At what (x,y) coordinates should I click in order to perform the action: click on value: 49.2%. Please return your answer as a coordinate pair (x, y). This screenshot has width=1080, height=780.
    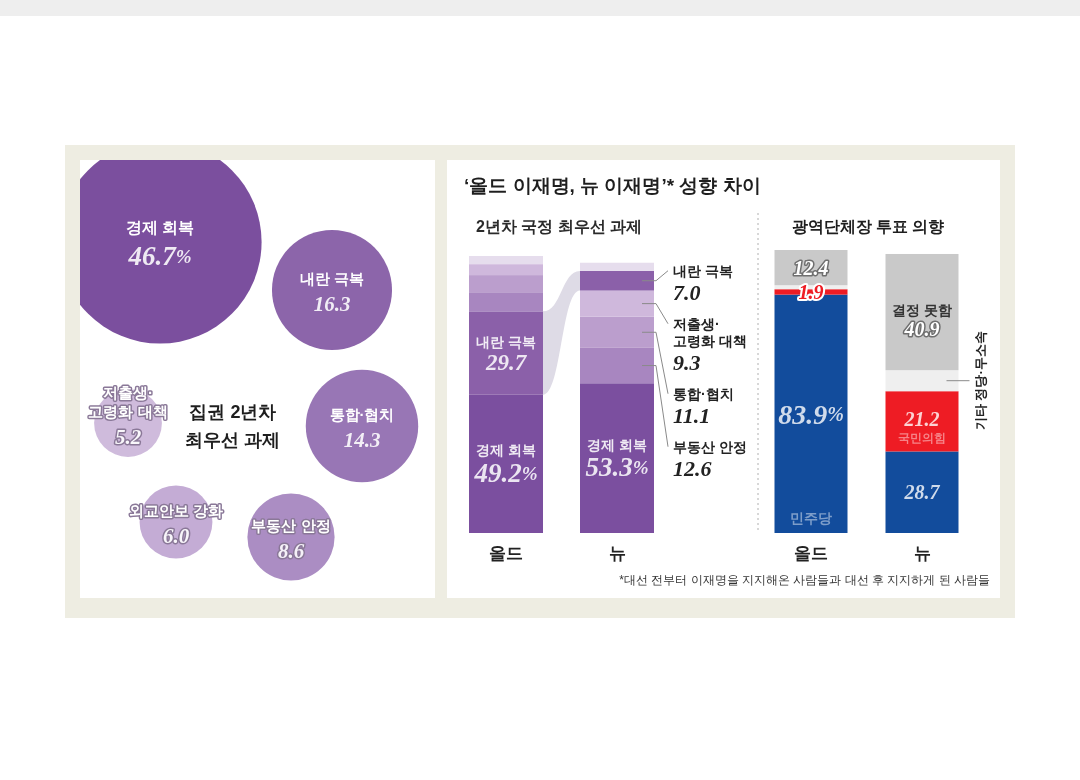
    Looking at the image, I should click on (506, 472).